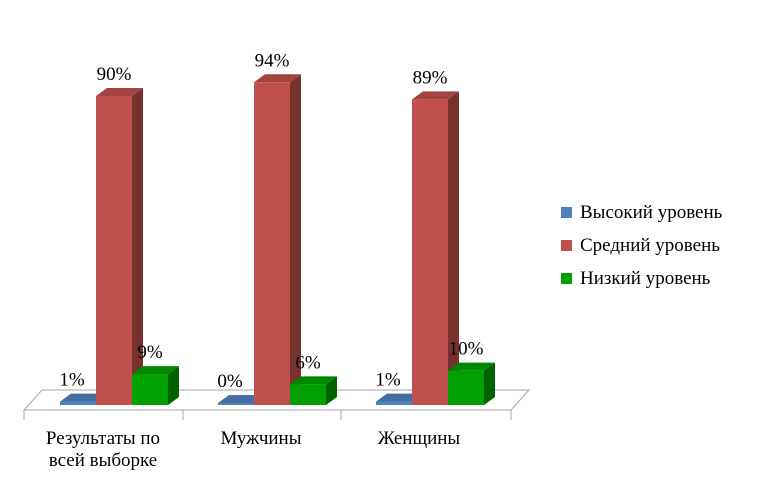  I want to click on legend-label: Низкий уровень, so click(645, 278).